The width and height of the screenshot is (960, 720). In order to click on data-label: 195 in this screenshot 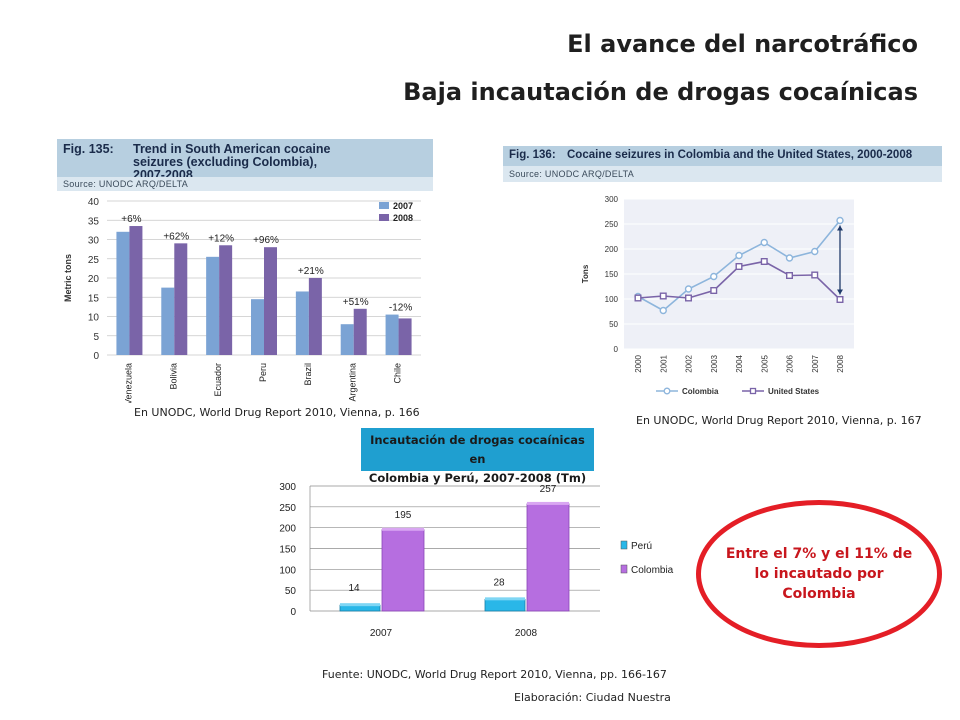, I will do `click(403, 515)`.